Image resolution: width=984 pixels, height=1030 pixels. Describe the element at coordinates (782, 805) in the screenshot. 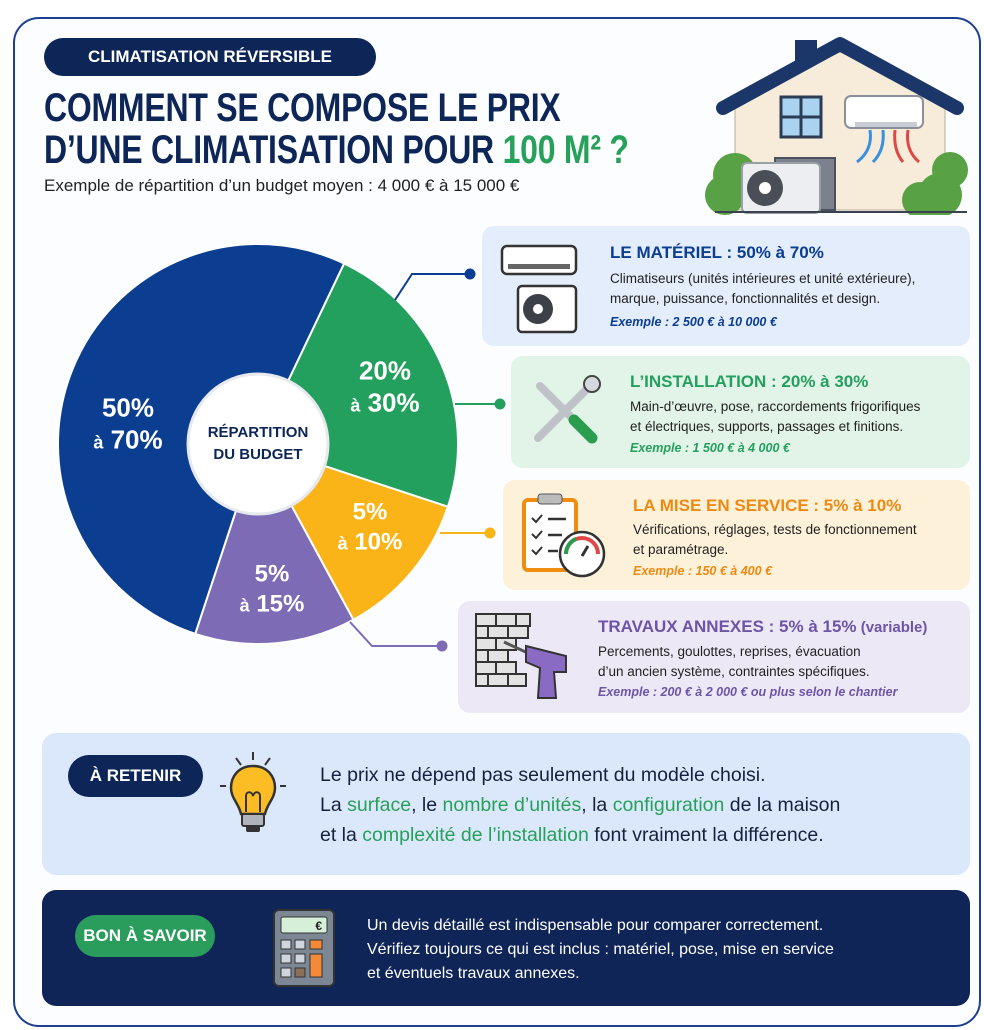

I see `text-segment: de la maison` at that location.